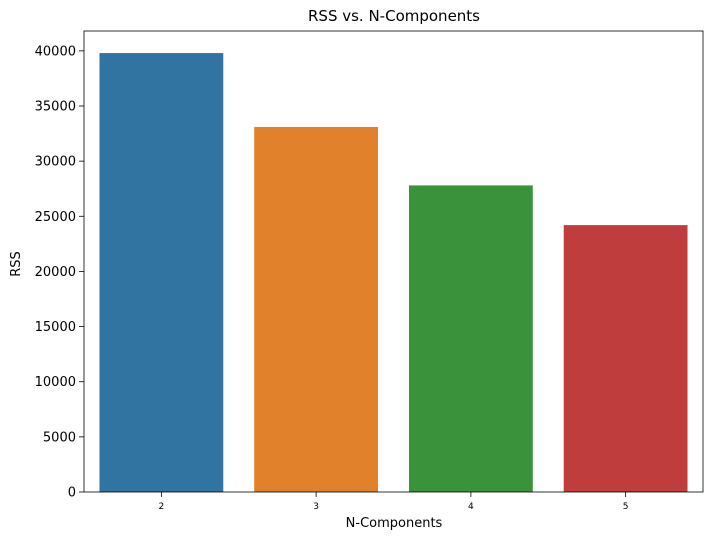  What do you see at coordinates (394, 523) in the screenshot?
I see `x-axis-label: N-Components` at bounding box center [394, 523].